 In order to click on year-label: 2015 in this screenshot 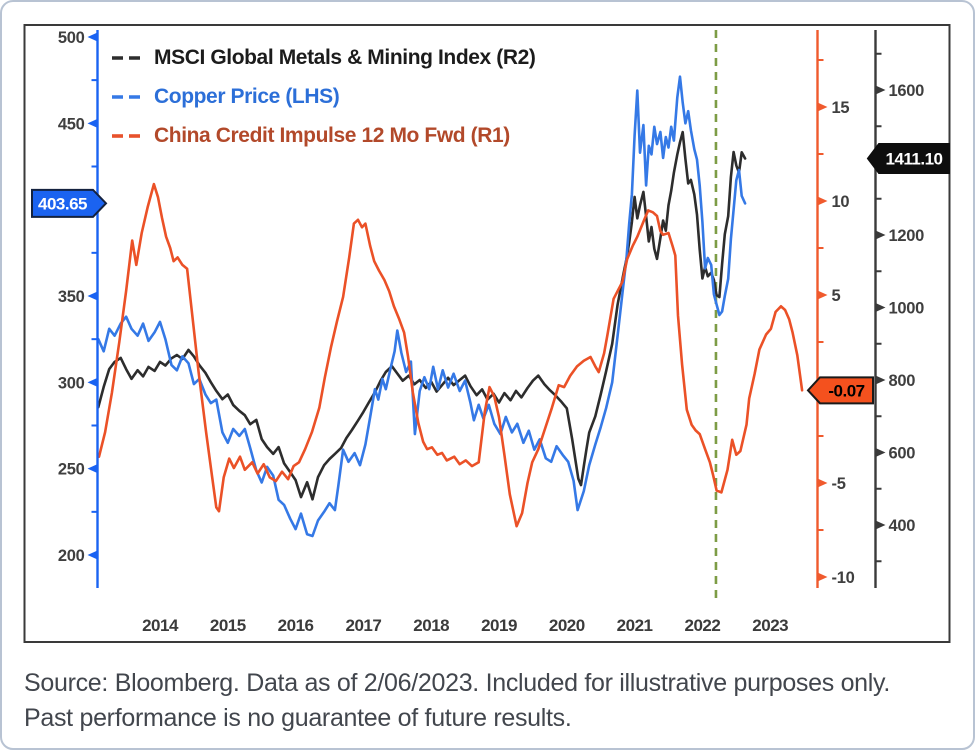, I will do `click(228, 625)`.